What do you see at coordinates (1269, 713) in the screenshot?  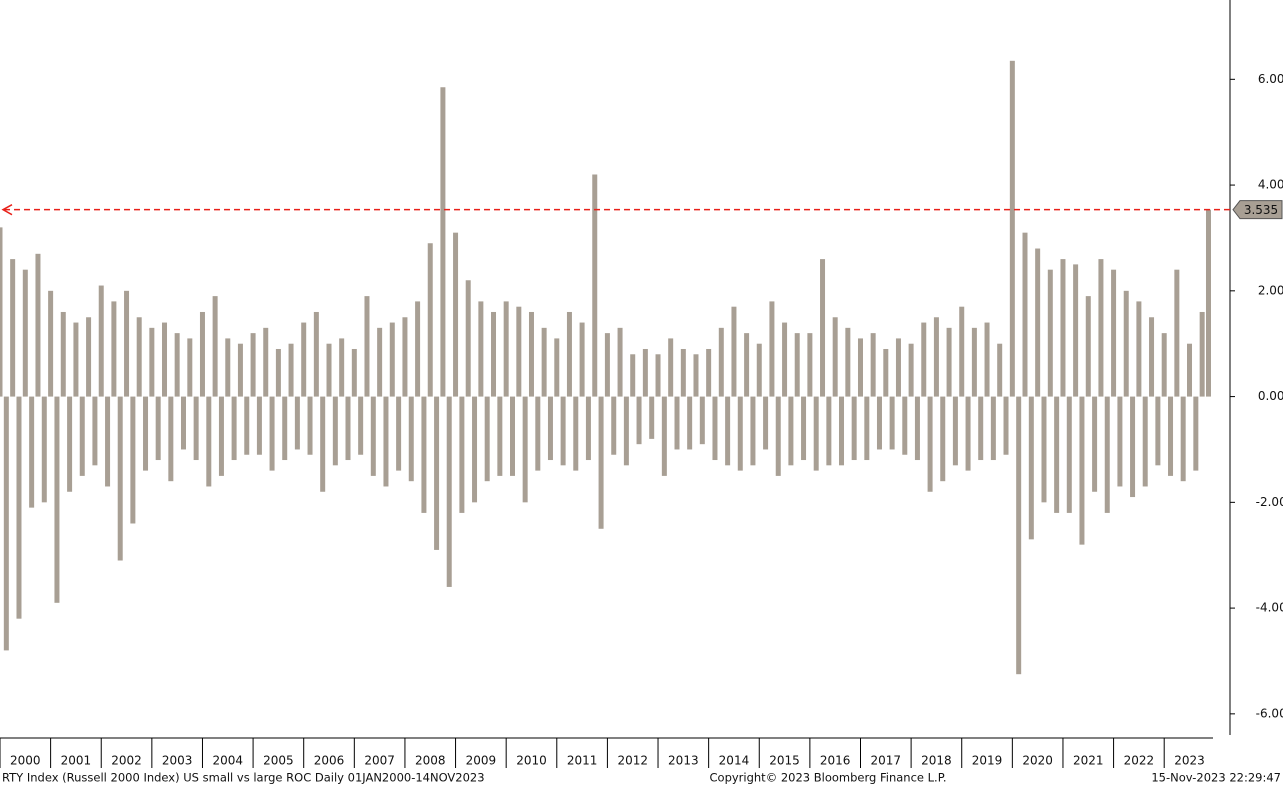 I see `y-tick-label: -6.000` at bounding box center [1269, 713].